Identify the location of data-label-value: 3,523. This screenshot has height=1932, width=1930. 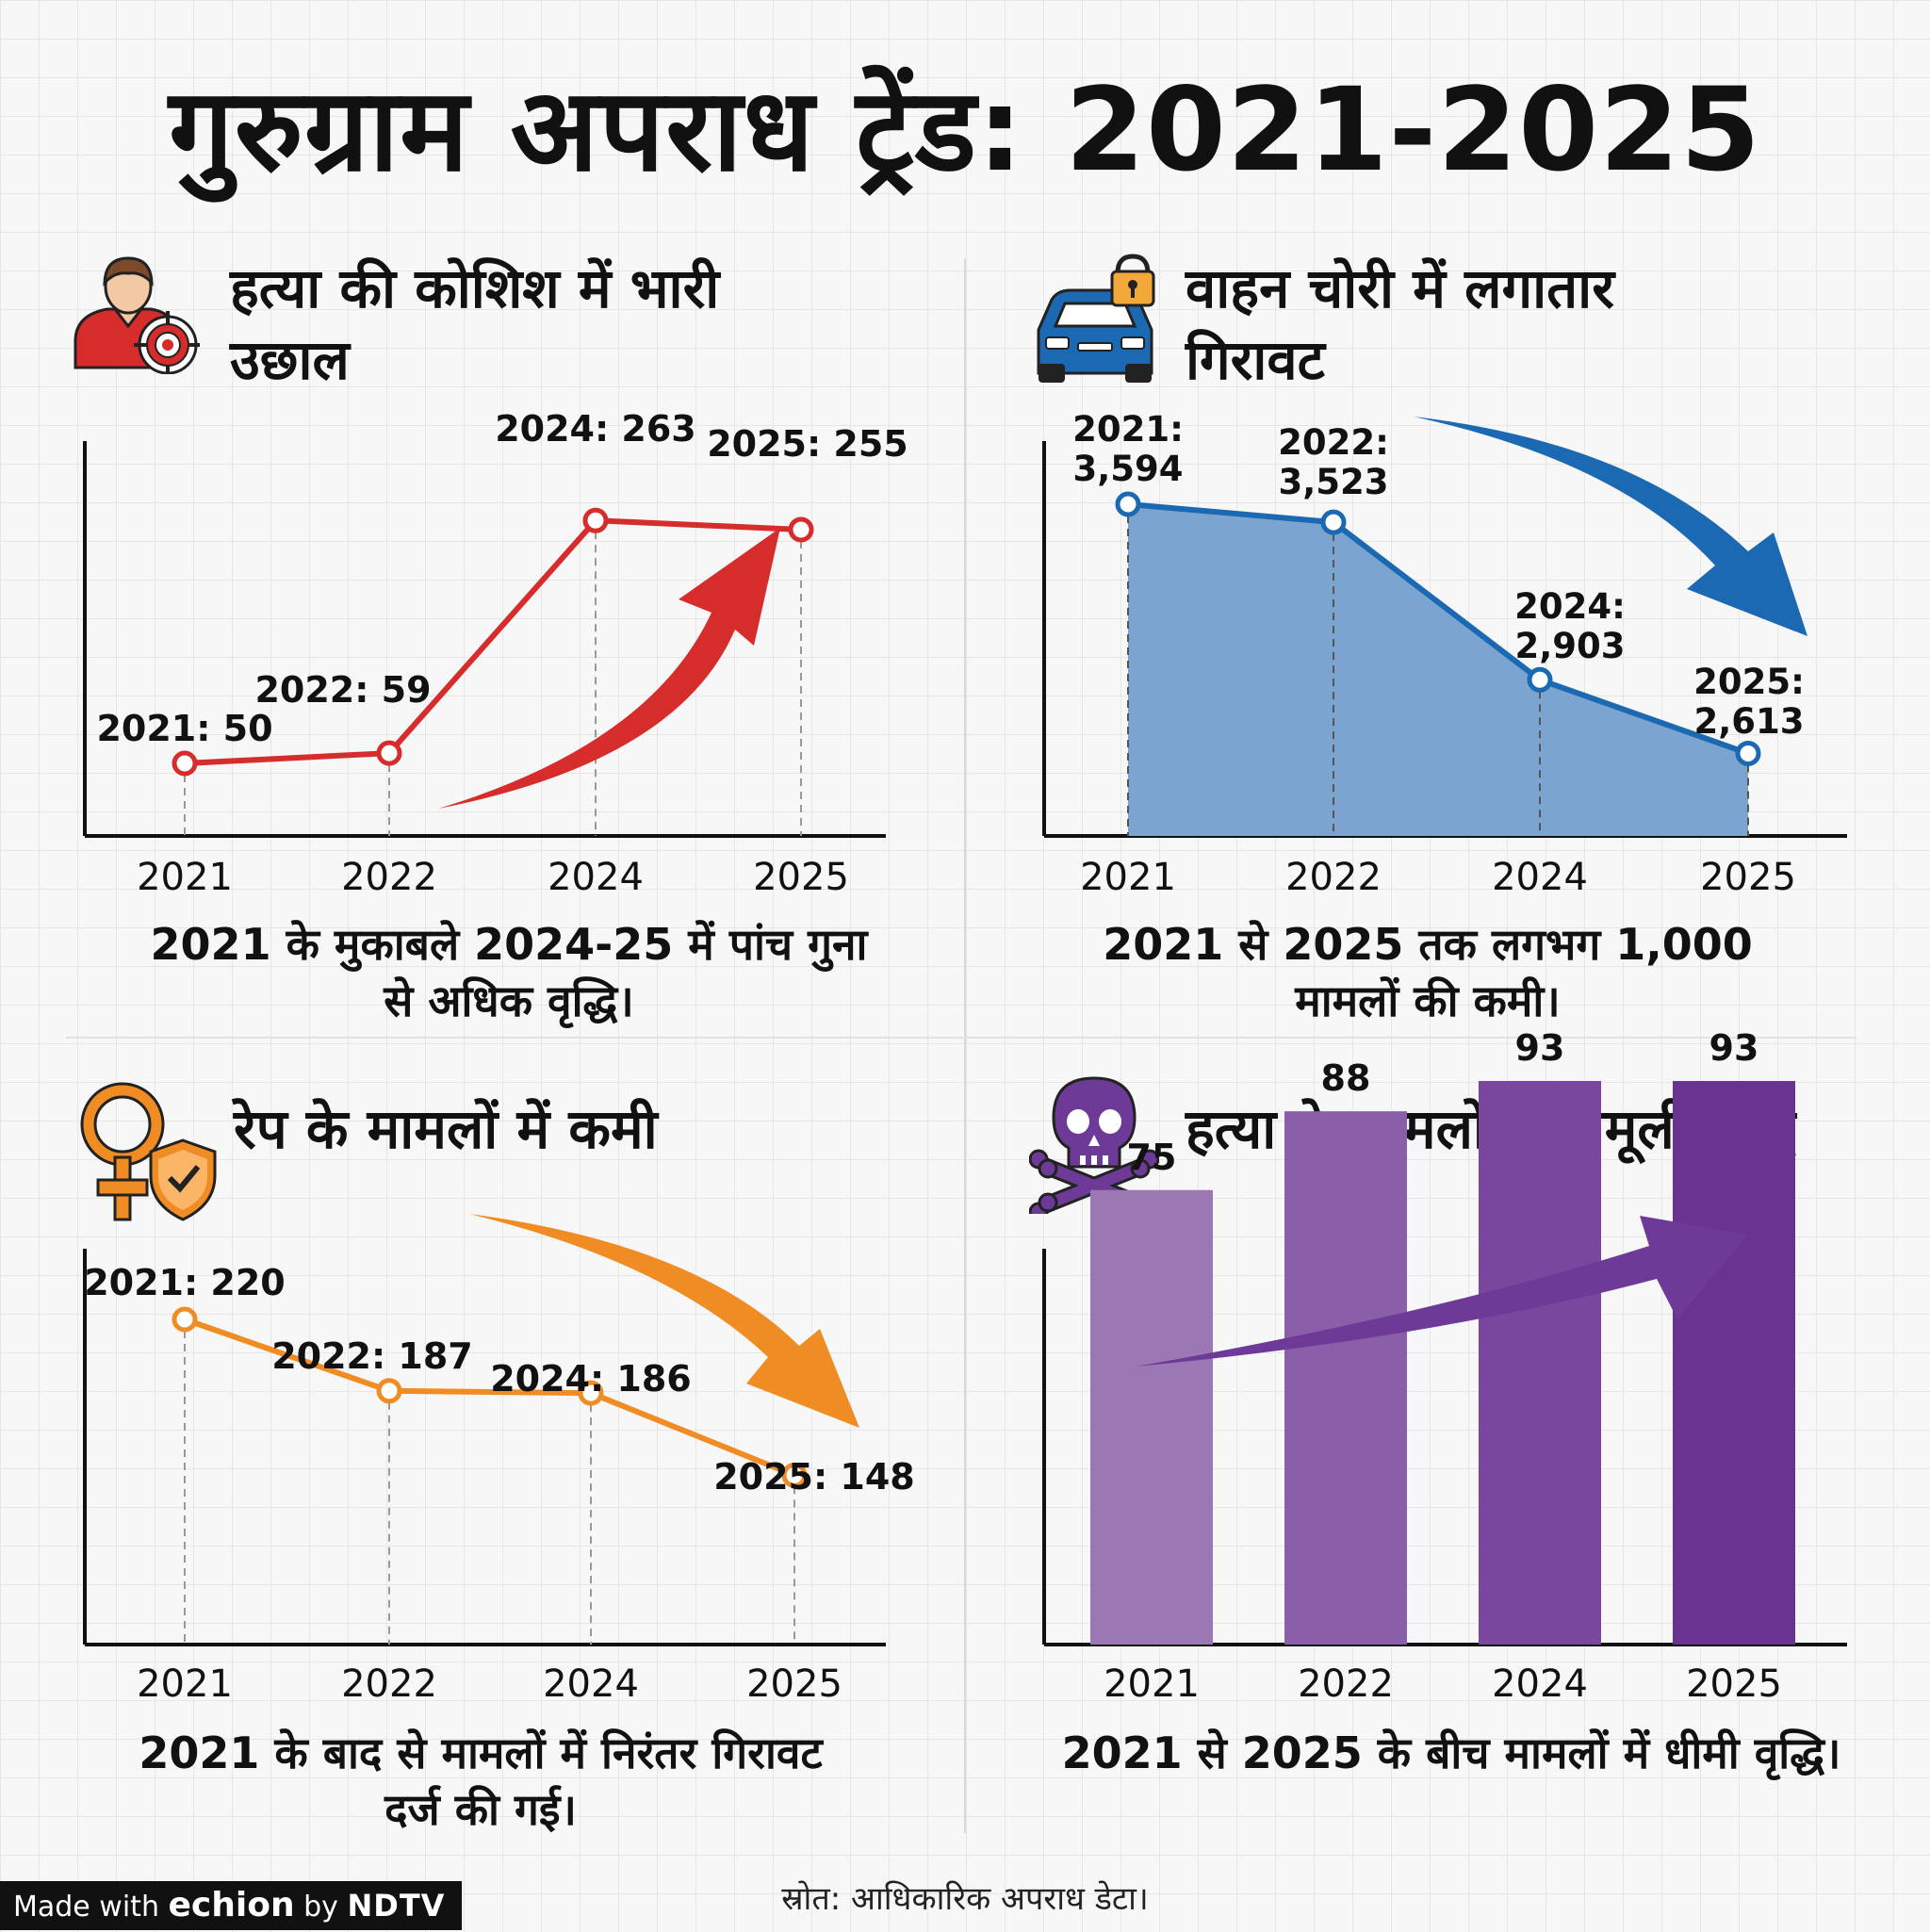
(1333, 482).